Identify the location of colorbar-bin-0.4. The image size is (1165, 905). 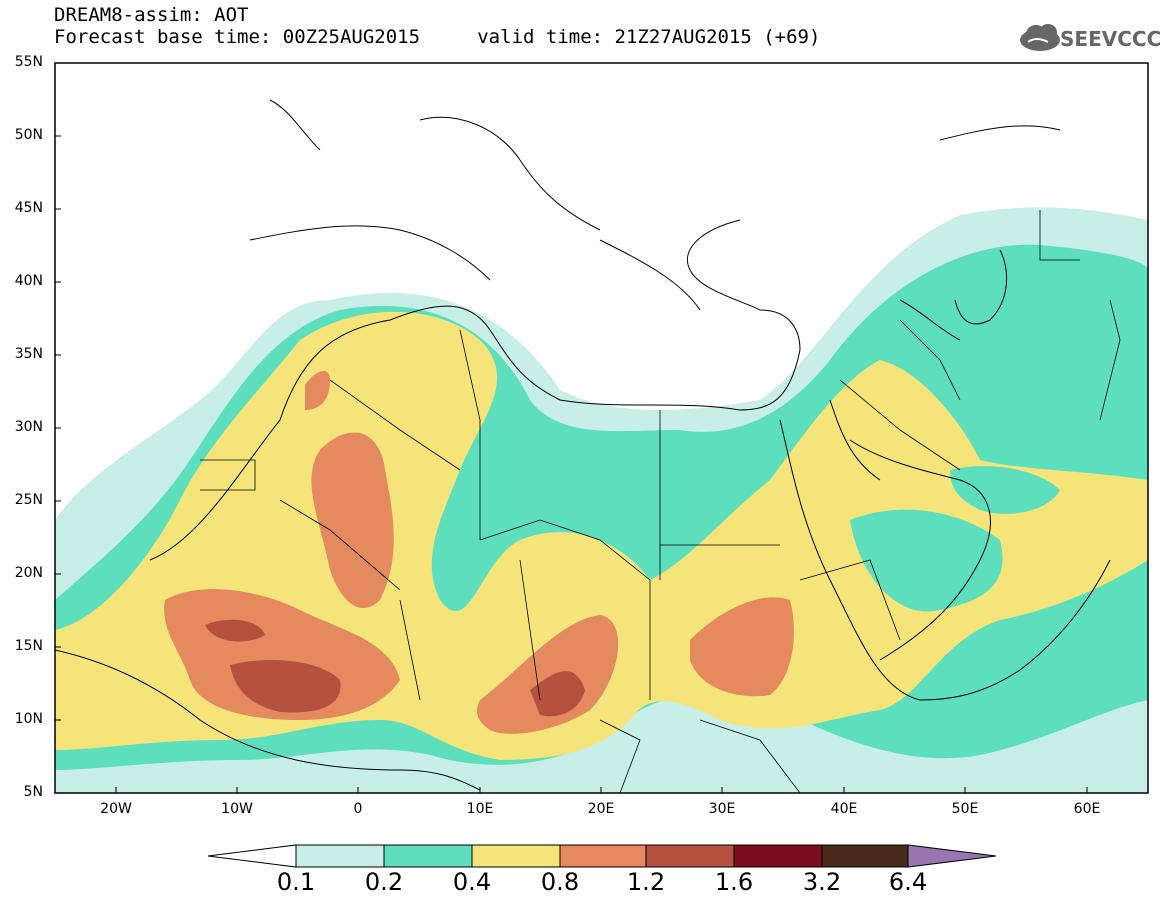
(516, 856).